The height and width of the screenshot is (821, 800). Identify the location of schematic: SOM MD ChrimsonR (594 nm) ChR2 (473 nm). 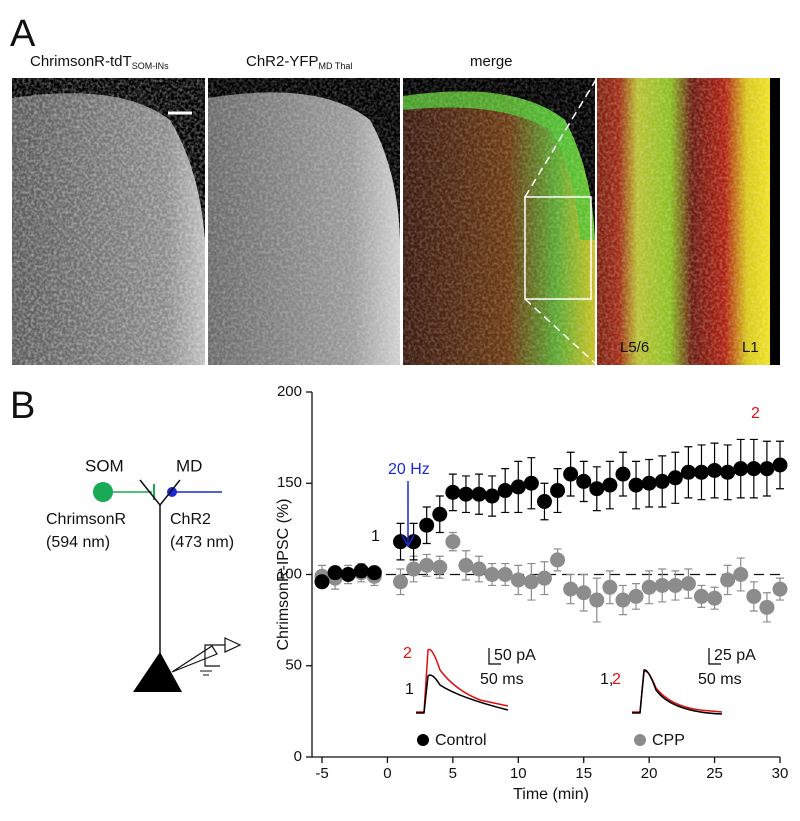
(144, 574).